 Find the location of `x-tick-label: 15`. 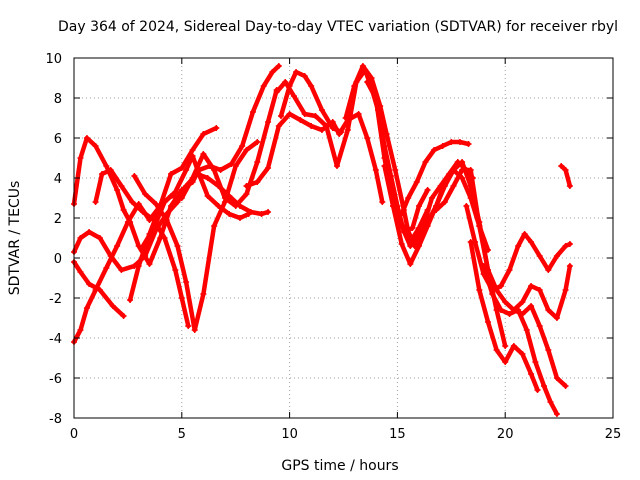

x-tick-label: 15 is located at coordinates (397, 434).